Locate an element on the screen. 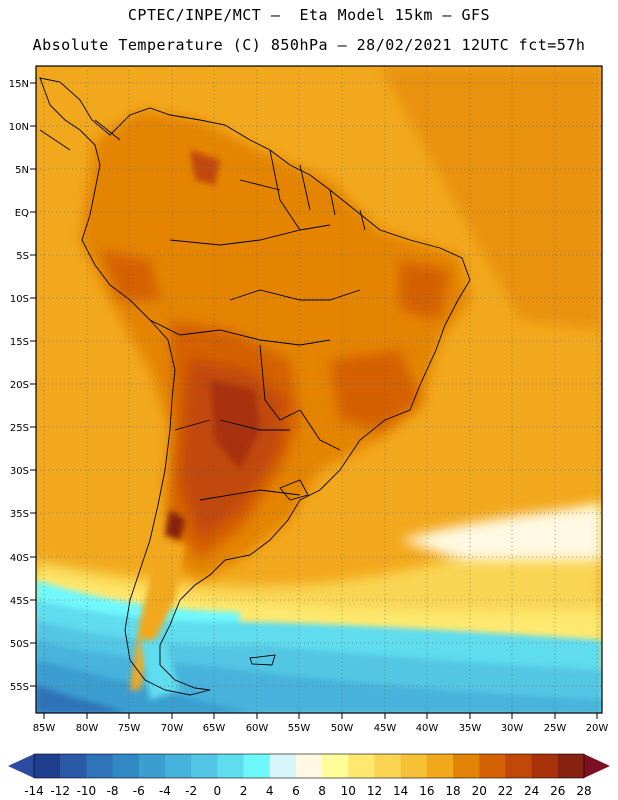 The height and width of the screenshot is (800, 618). colorbar-tick-label: -4 is located at coordinates (165, 791).